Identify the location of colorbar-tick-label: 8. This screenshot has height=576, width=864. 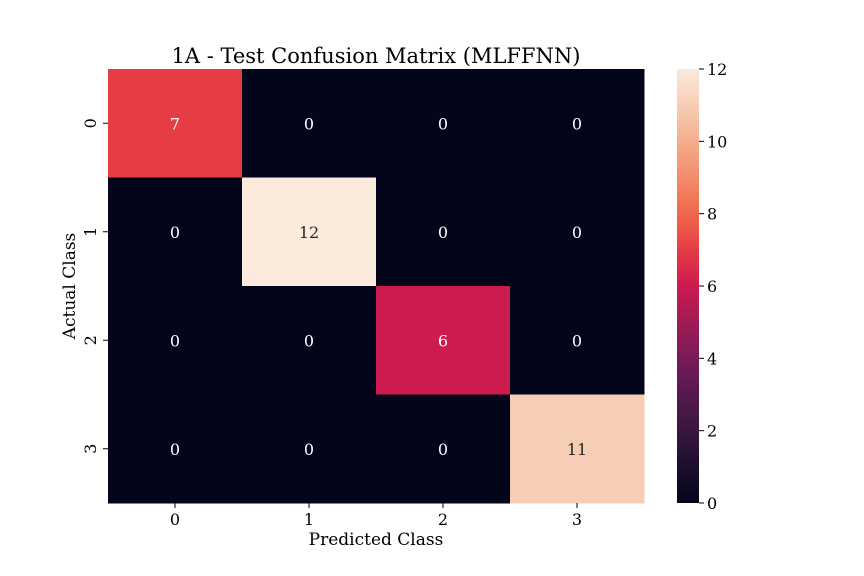
(712, 214).